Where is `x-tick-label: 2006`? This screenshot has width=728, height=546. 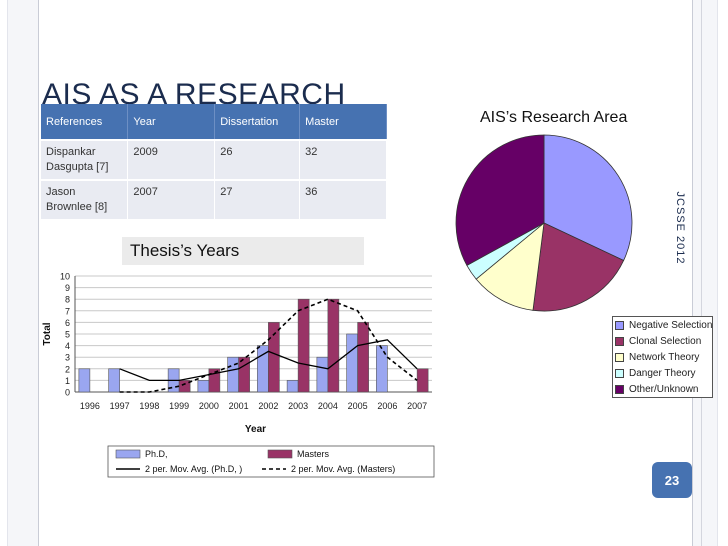
x-tick-label: 2006 is located at coordinates (387, 406).